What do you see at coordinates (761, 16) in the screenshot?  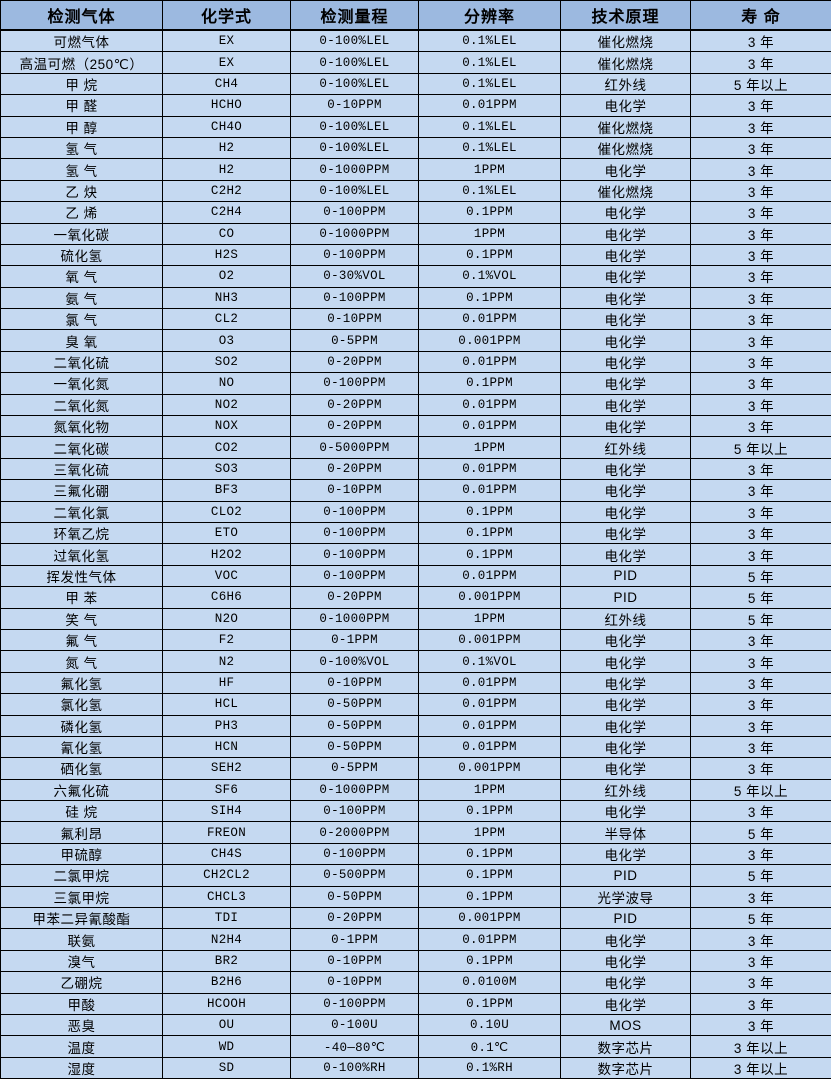 I see `column-header-lifespan: 寿 命` at bounding box center [761, 16].